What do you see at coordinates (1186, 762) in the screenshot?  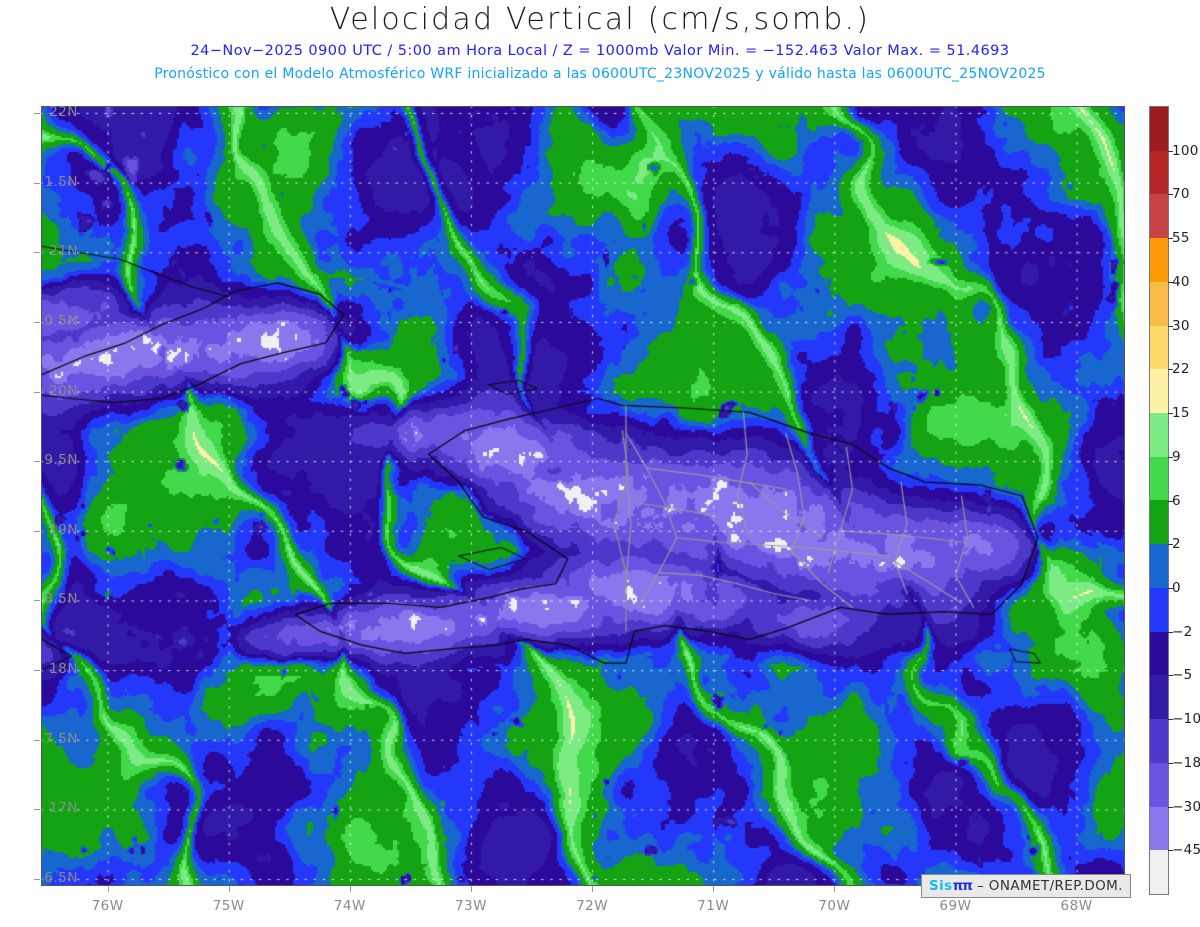 I see `colorbar-tick-label: −18` at bounding box center [1186, 762].